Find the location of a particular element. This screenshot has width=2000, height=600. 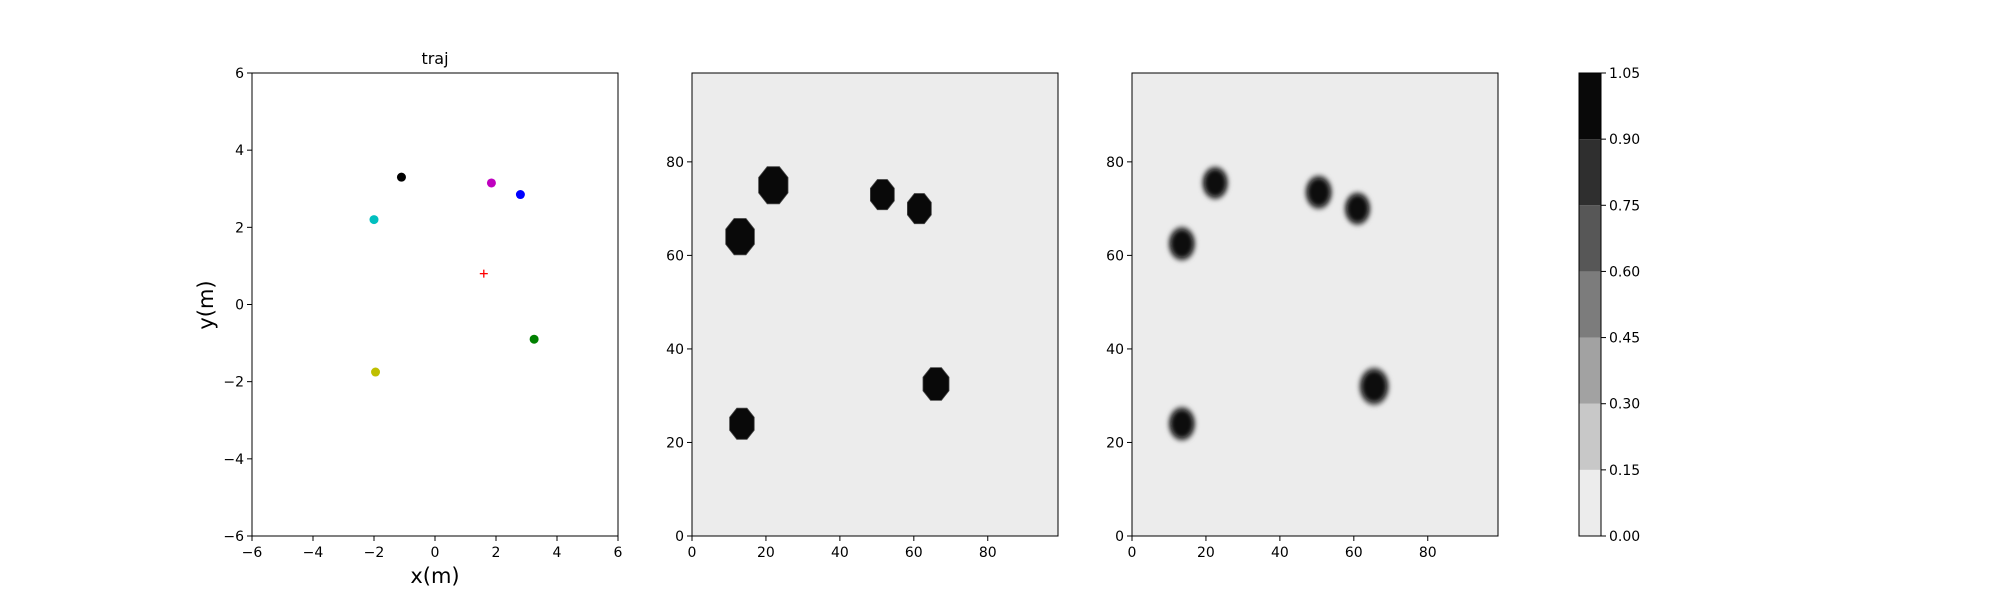

x-tick-label: −6 is located at coordinates (252, 553).